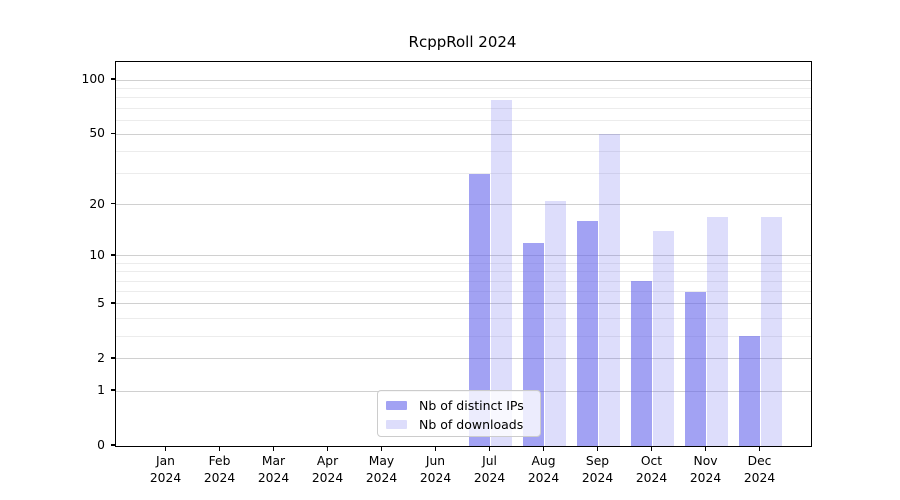 The width and height of the screenshot is (900, 500). What do you see at coordinates (327, 469) in the screenshot?
I see `x-tick-label: Apr 2024` at bounding box center [327, 469].